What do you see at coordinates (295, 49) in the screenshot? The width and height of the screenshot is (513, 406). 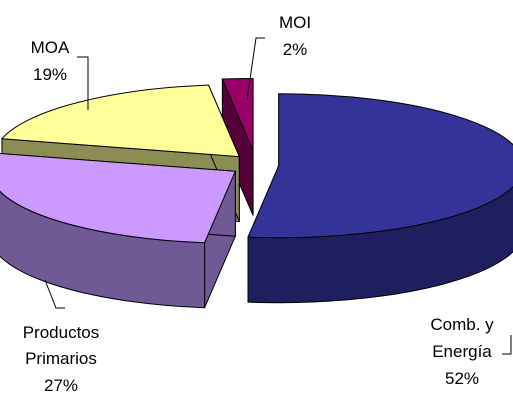 I see `slice-value-moi: 2%` at bounding box center [295, 49].